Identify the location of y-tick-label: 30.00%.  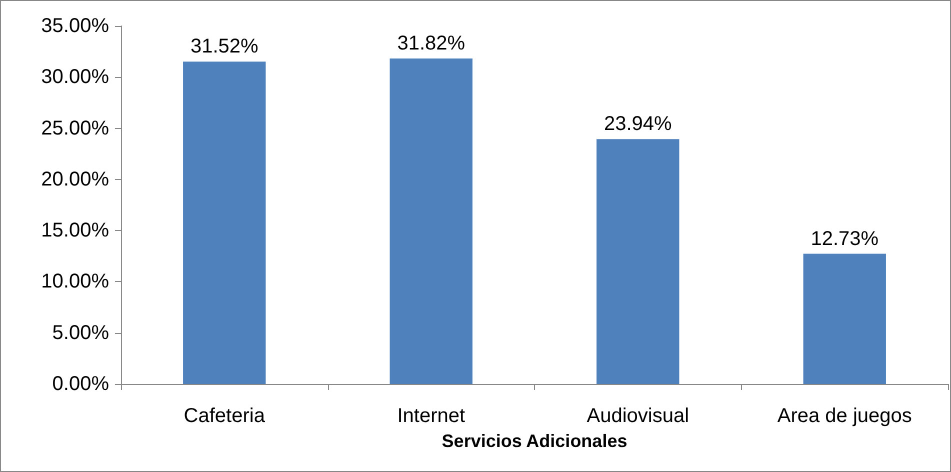
(75, 77).